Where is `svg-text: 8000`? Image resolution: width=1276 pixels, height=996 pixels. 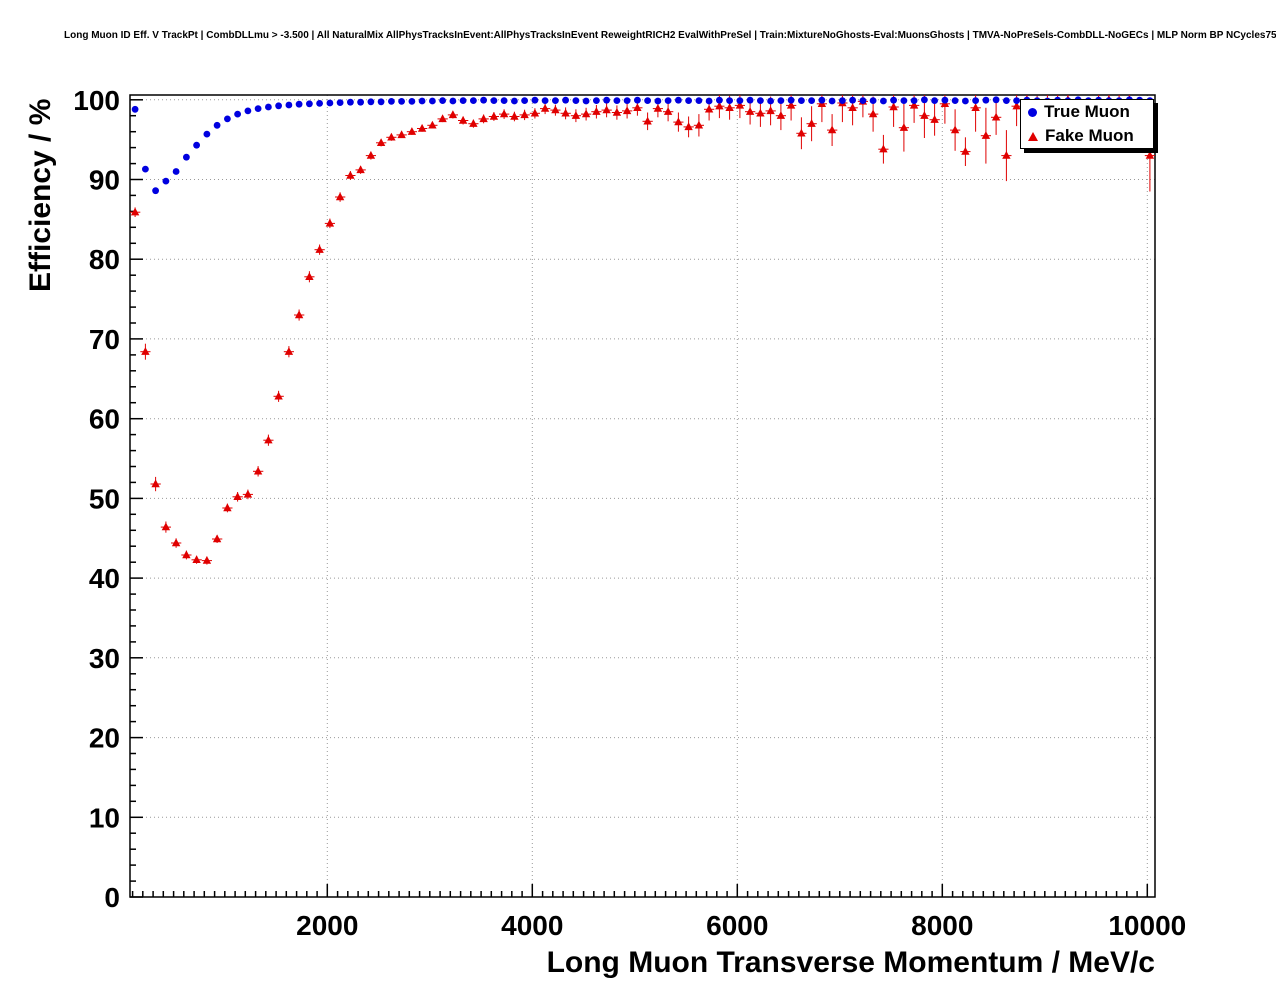
svg-text: 8000 is located at coordinates (942, 925).